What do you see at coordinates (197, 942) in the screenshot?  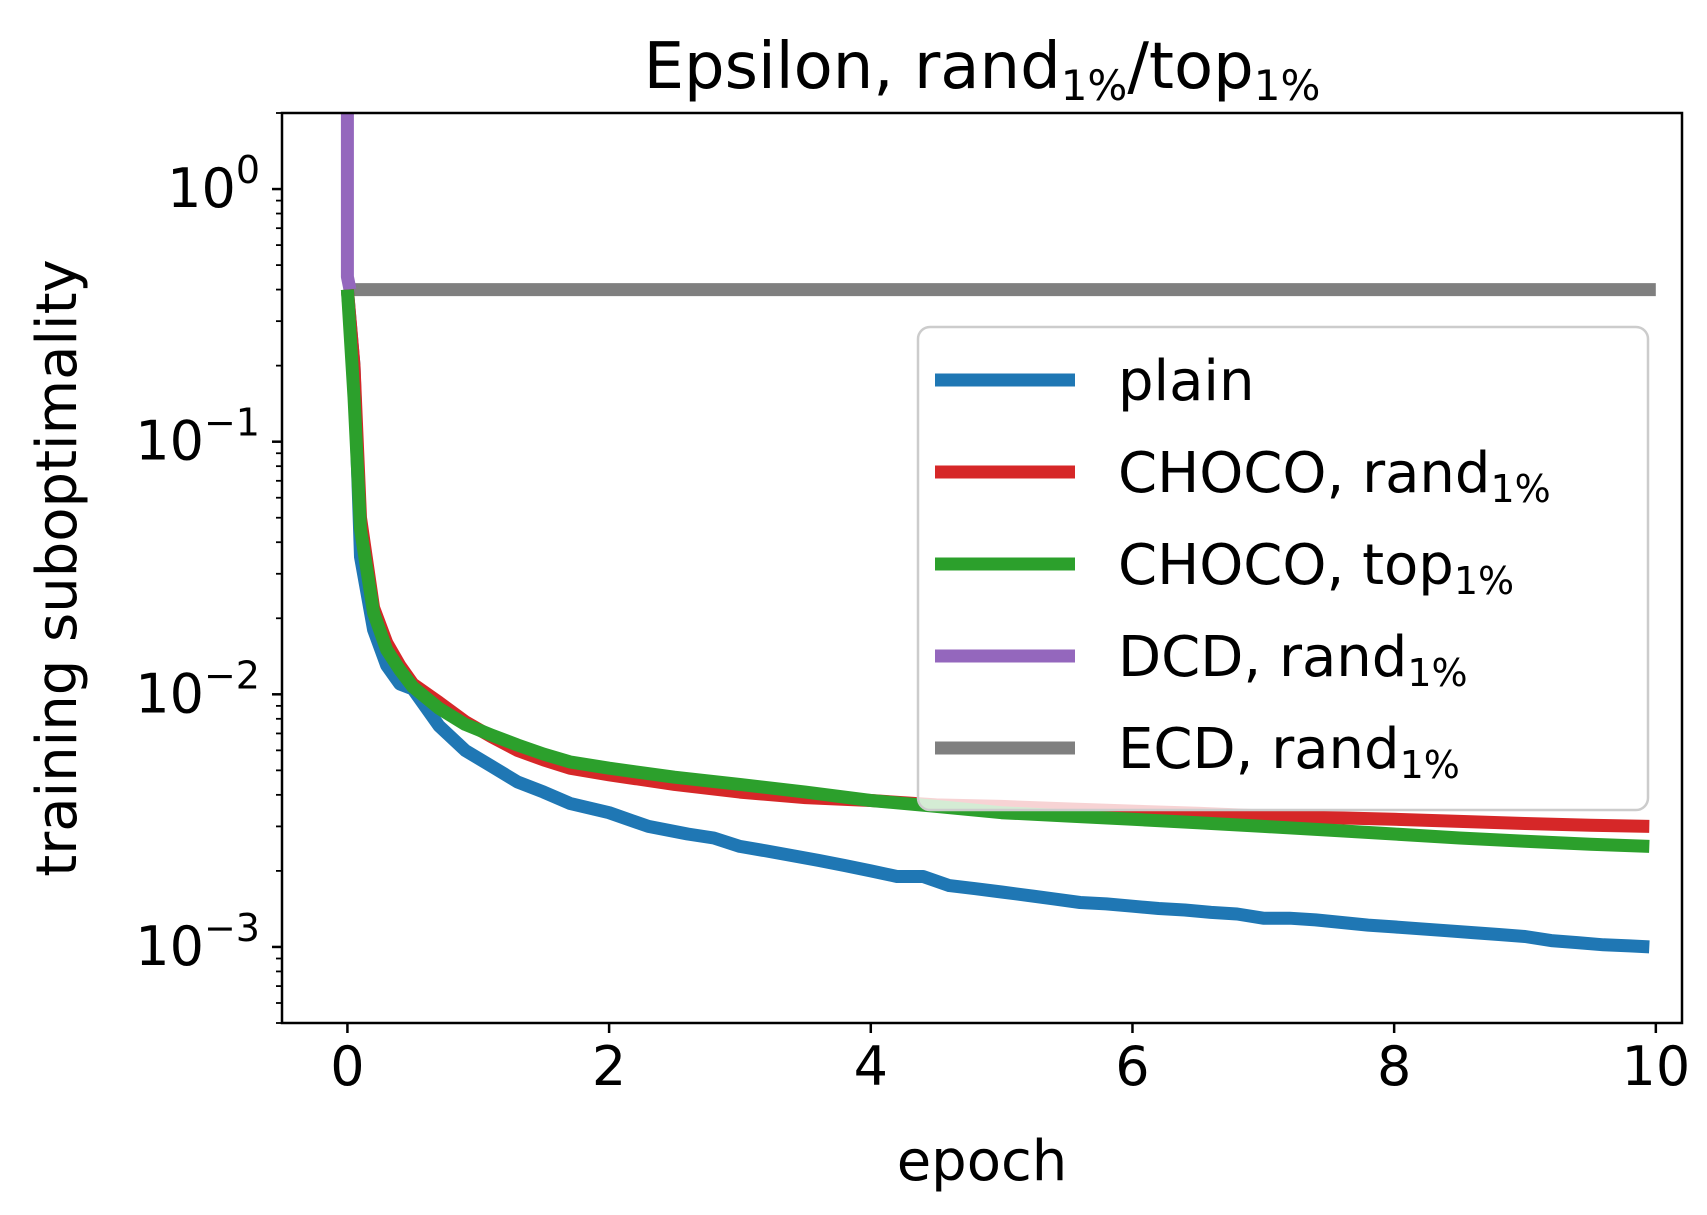 I see `y-tick-label: 10⁻³` at bounding box center [197, 942].